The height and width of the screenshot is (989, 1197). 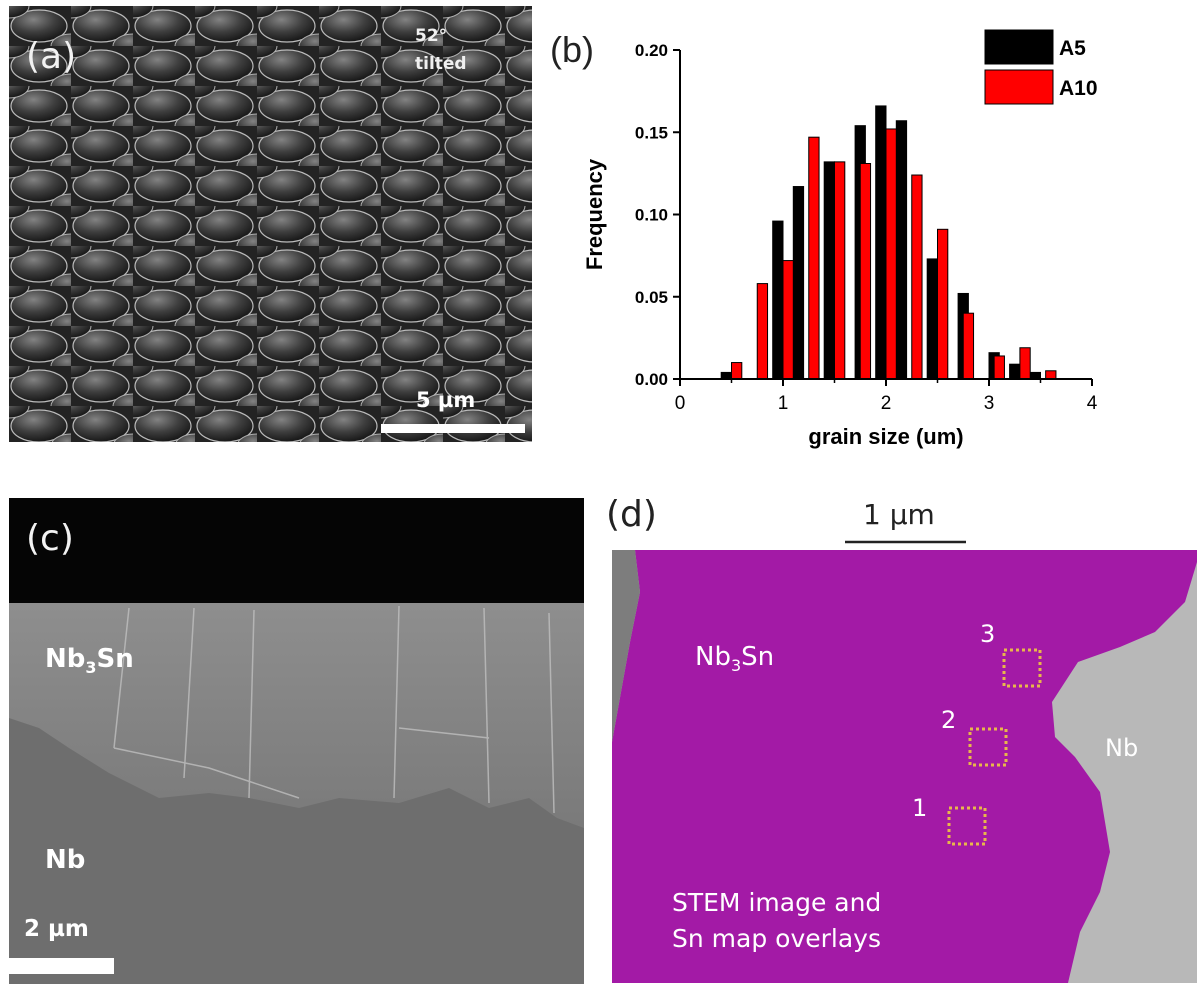 What do you see at coordinates (651, 50) in the screenshot?
I see `y-tick-label: 0.20` at bounding box center [651, 50].